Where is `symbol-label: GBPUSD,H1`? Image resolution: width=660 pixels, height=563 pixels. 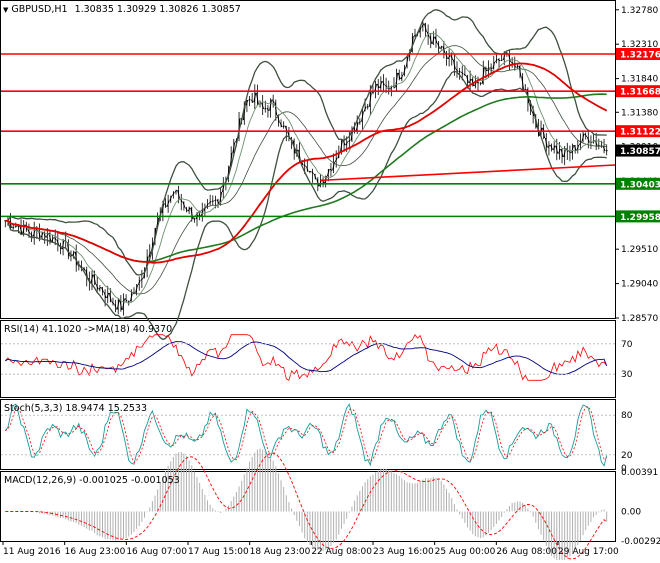 symbol-label: GBPUSD,H1 is located at coordinates (39, 9).